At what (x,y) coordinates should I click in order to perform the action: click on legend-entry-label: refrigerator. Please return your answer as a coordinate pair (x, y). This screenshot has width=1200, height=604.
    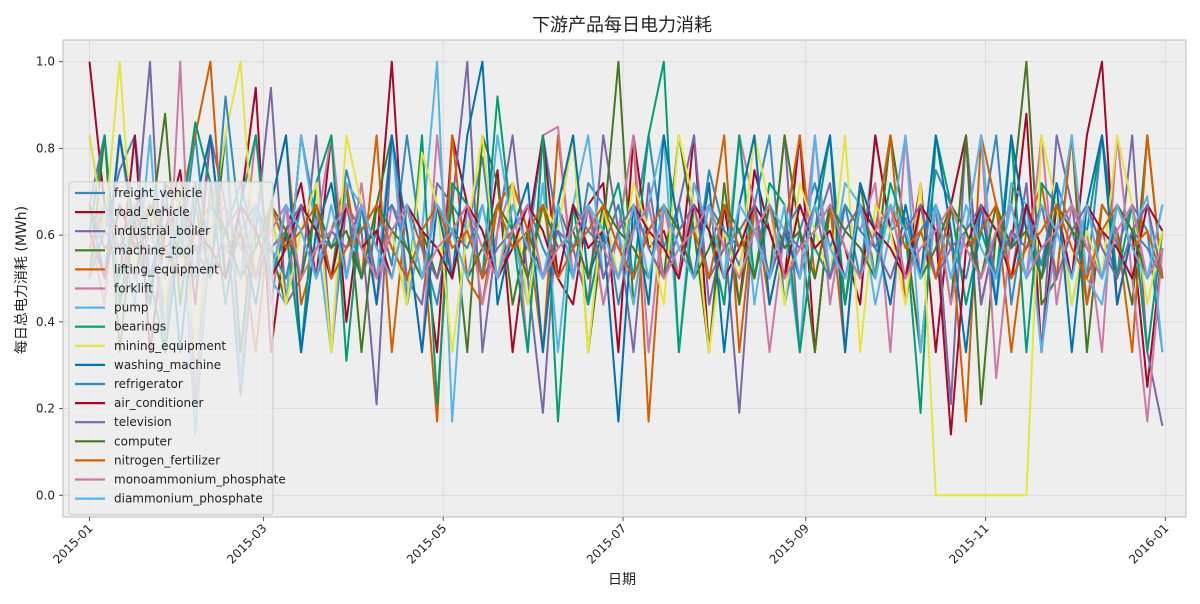
    Looking at the image, I should click on (148, 384).